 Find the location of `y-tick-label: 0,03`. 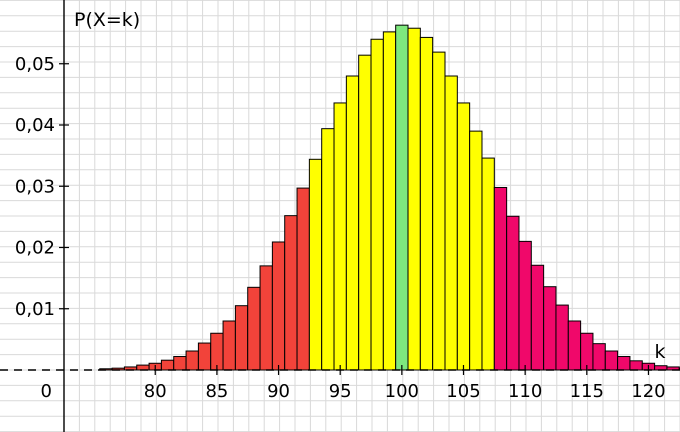

y-tick-label: 0,03 is located at coordinates (35, 186).